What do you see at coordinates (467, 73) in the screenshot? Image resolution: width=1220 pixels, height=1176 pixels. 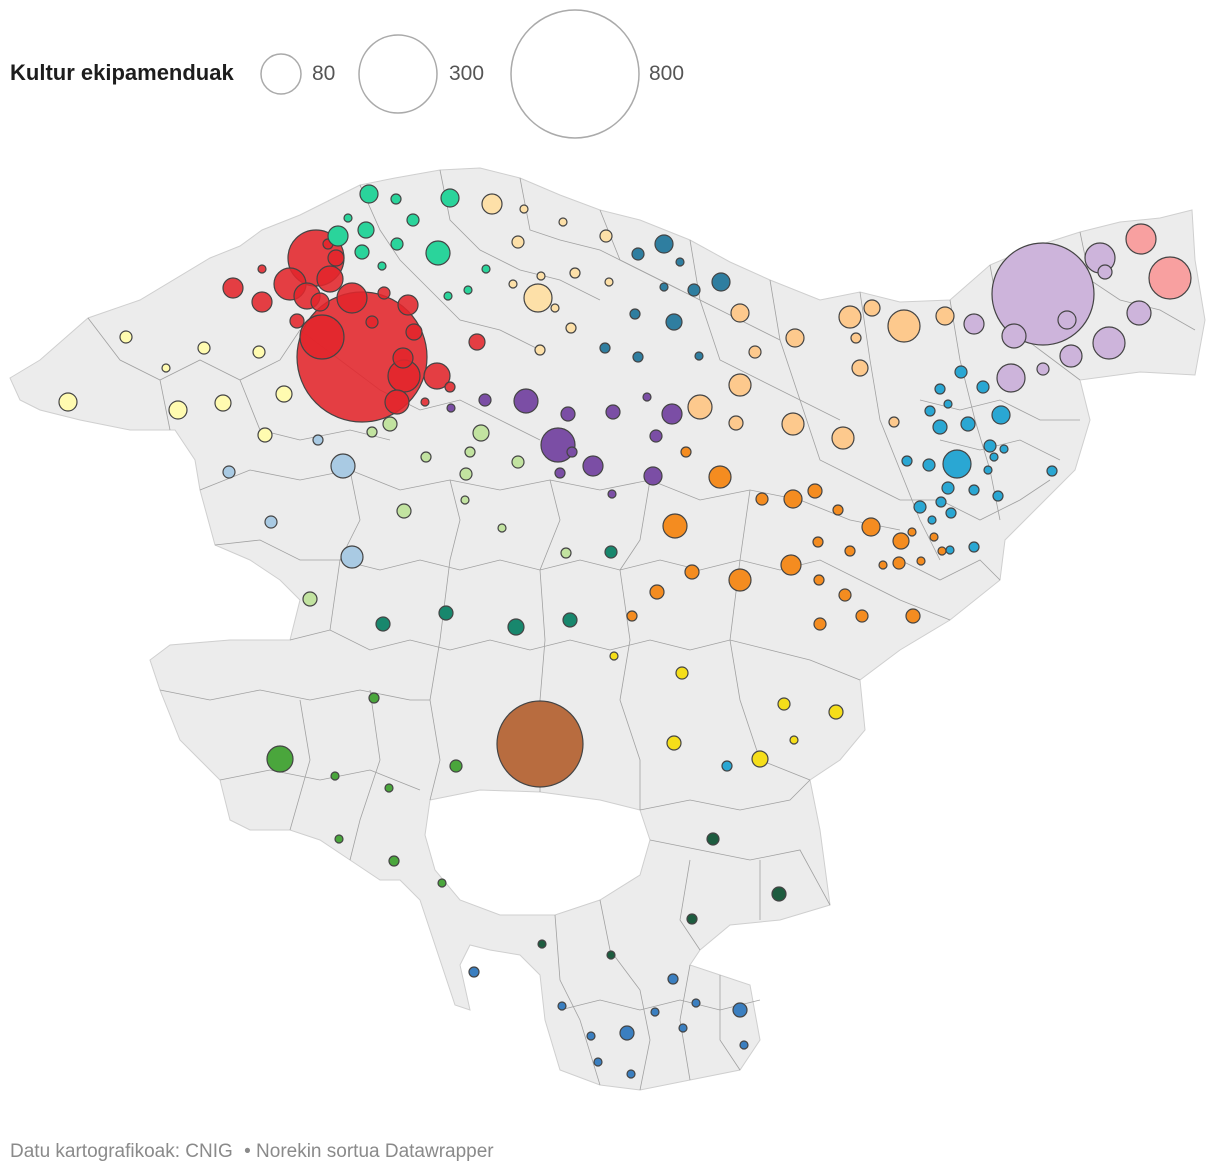 I see `legend-label-300: 300` at bounding box center [467, 73].